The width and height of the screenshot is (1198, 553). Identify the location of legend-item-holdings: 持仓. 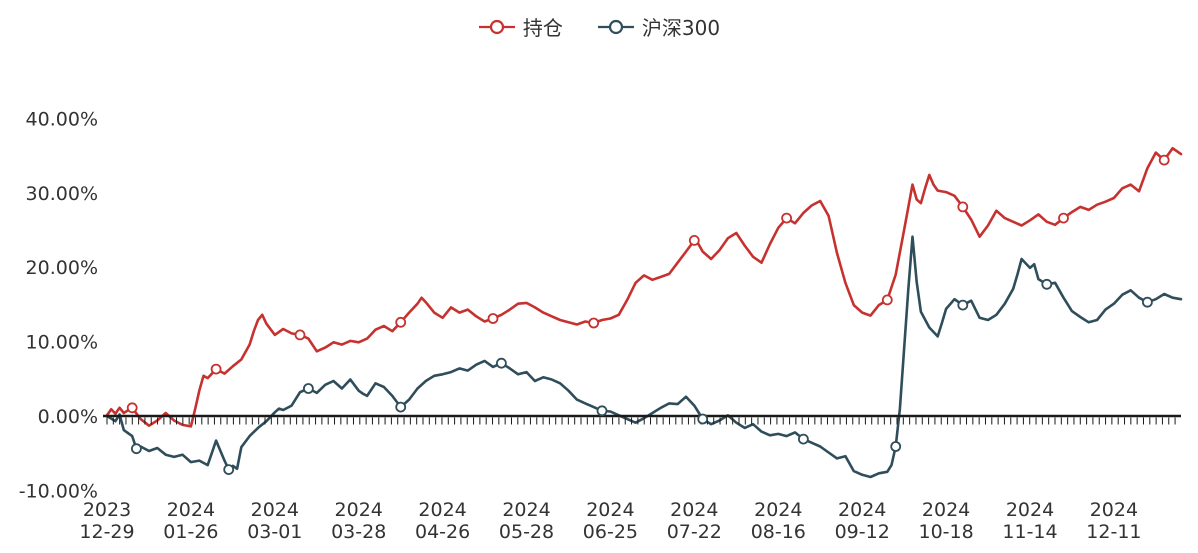
(520, 26).